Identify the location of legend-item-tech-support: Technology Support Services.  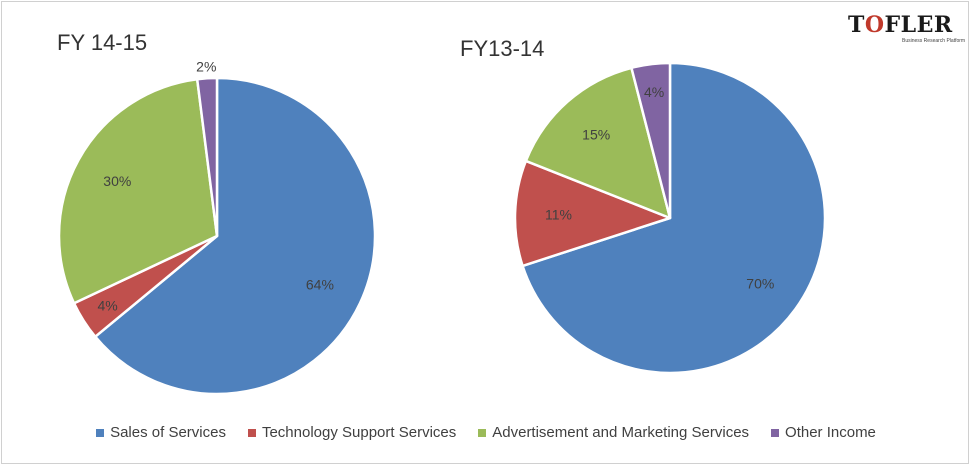
(352, 432).